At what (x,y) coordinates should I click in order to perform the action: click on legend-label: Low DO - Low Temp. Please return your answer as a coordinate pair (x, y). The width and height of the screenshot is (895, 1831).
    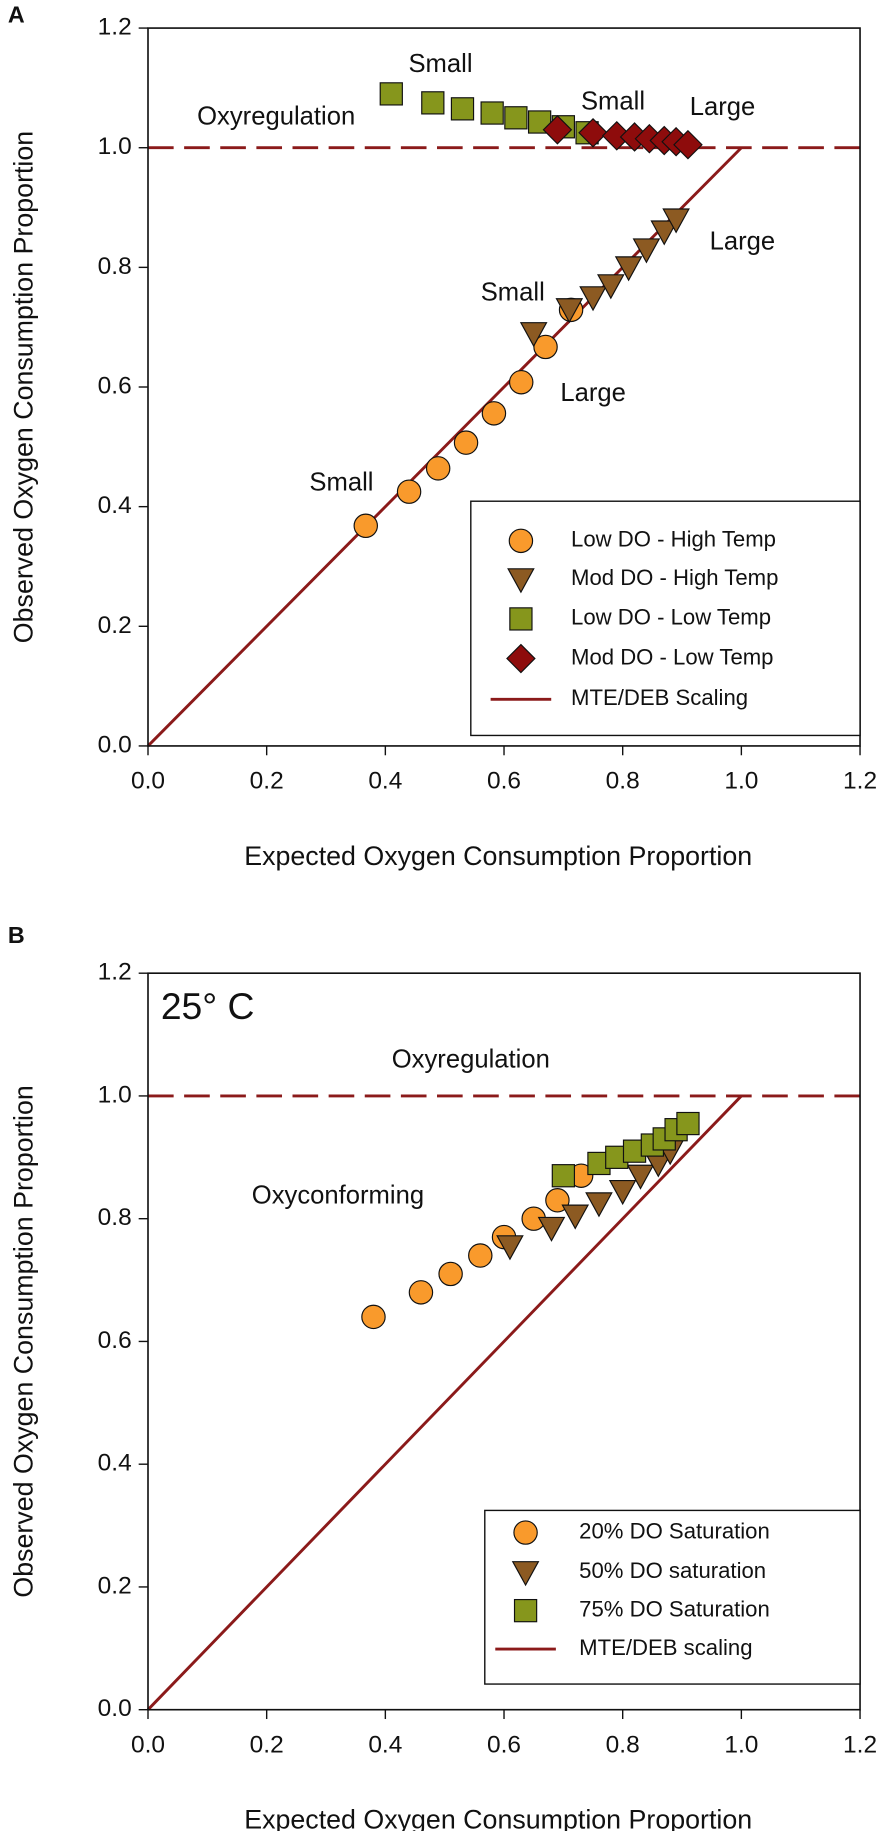
    Looking at the image, I should click on (671, 617).